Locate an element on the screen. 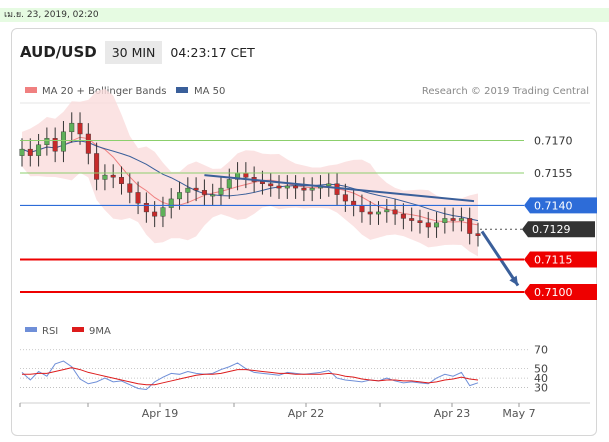  timestamp: เม.ย. 23, 2019, 02:20 is located at coordinates (51, 15).